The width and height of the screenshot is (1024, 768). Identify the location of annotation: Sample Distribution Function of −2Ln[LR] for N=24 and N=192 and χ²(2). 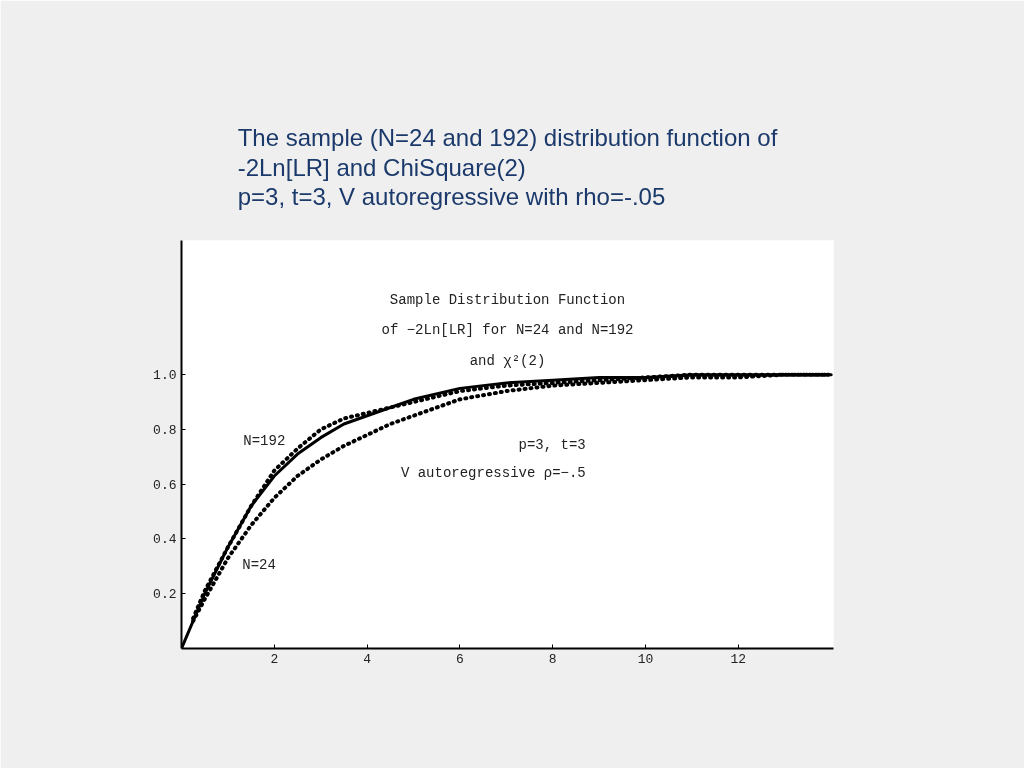
(507, 330).